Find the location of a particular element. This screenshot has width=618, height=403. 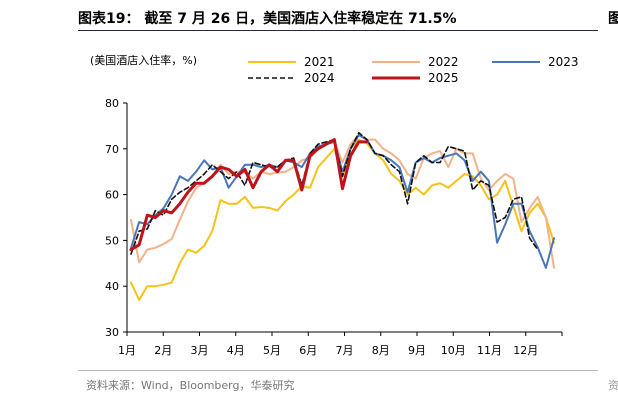

chart-title: 图表19： 截至 7 月 26 日，美国酒店入住率稳定在 71.5% is located at coordinates (267, 19).